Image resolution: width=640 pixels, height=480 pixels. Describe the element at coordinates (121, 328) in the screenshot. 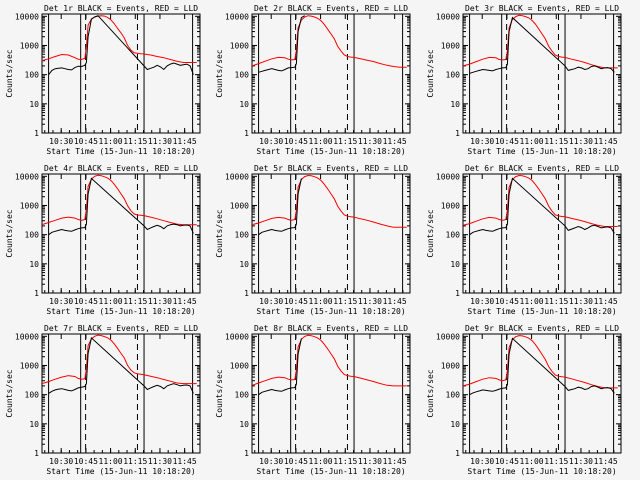

I see `chart-title: Det 7r BLACK = Events, RED = LLD` at that location.